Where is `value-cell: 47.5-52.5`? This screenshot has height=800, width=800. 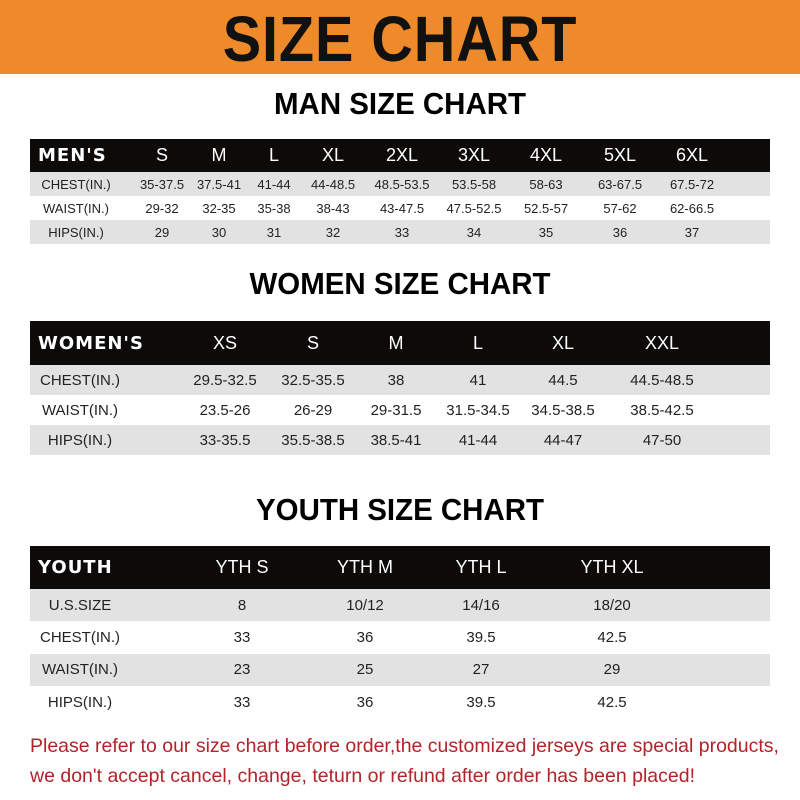
value-cell: 47.5-52.5 is located at coordinates (474, 208).